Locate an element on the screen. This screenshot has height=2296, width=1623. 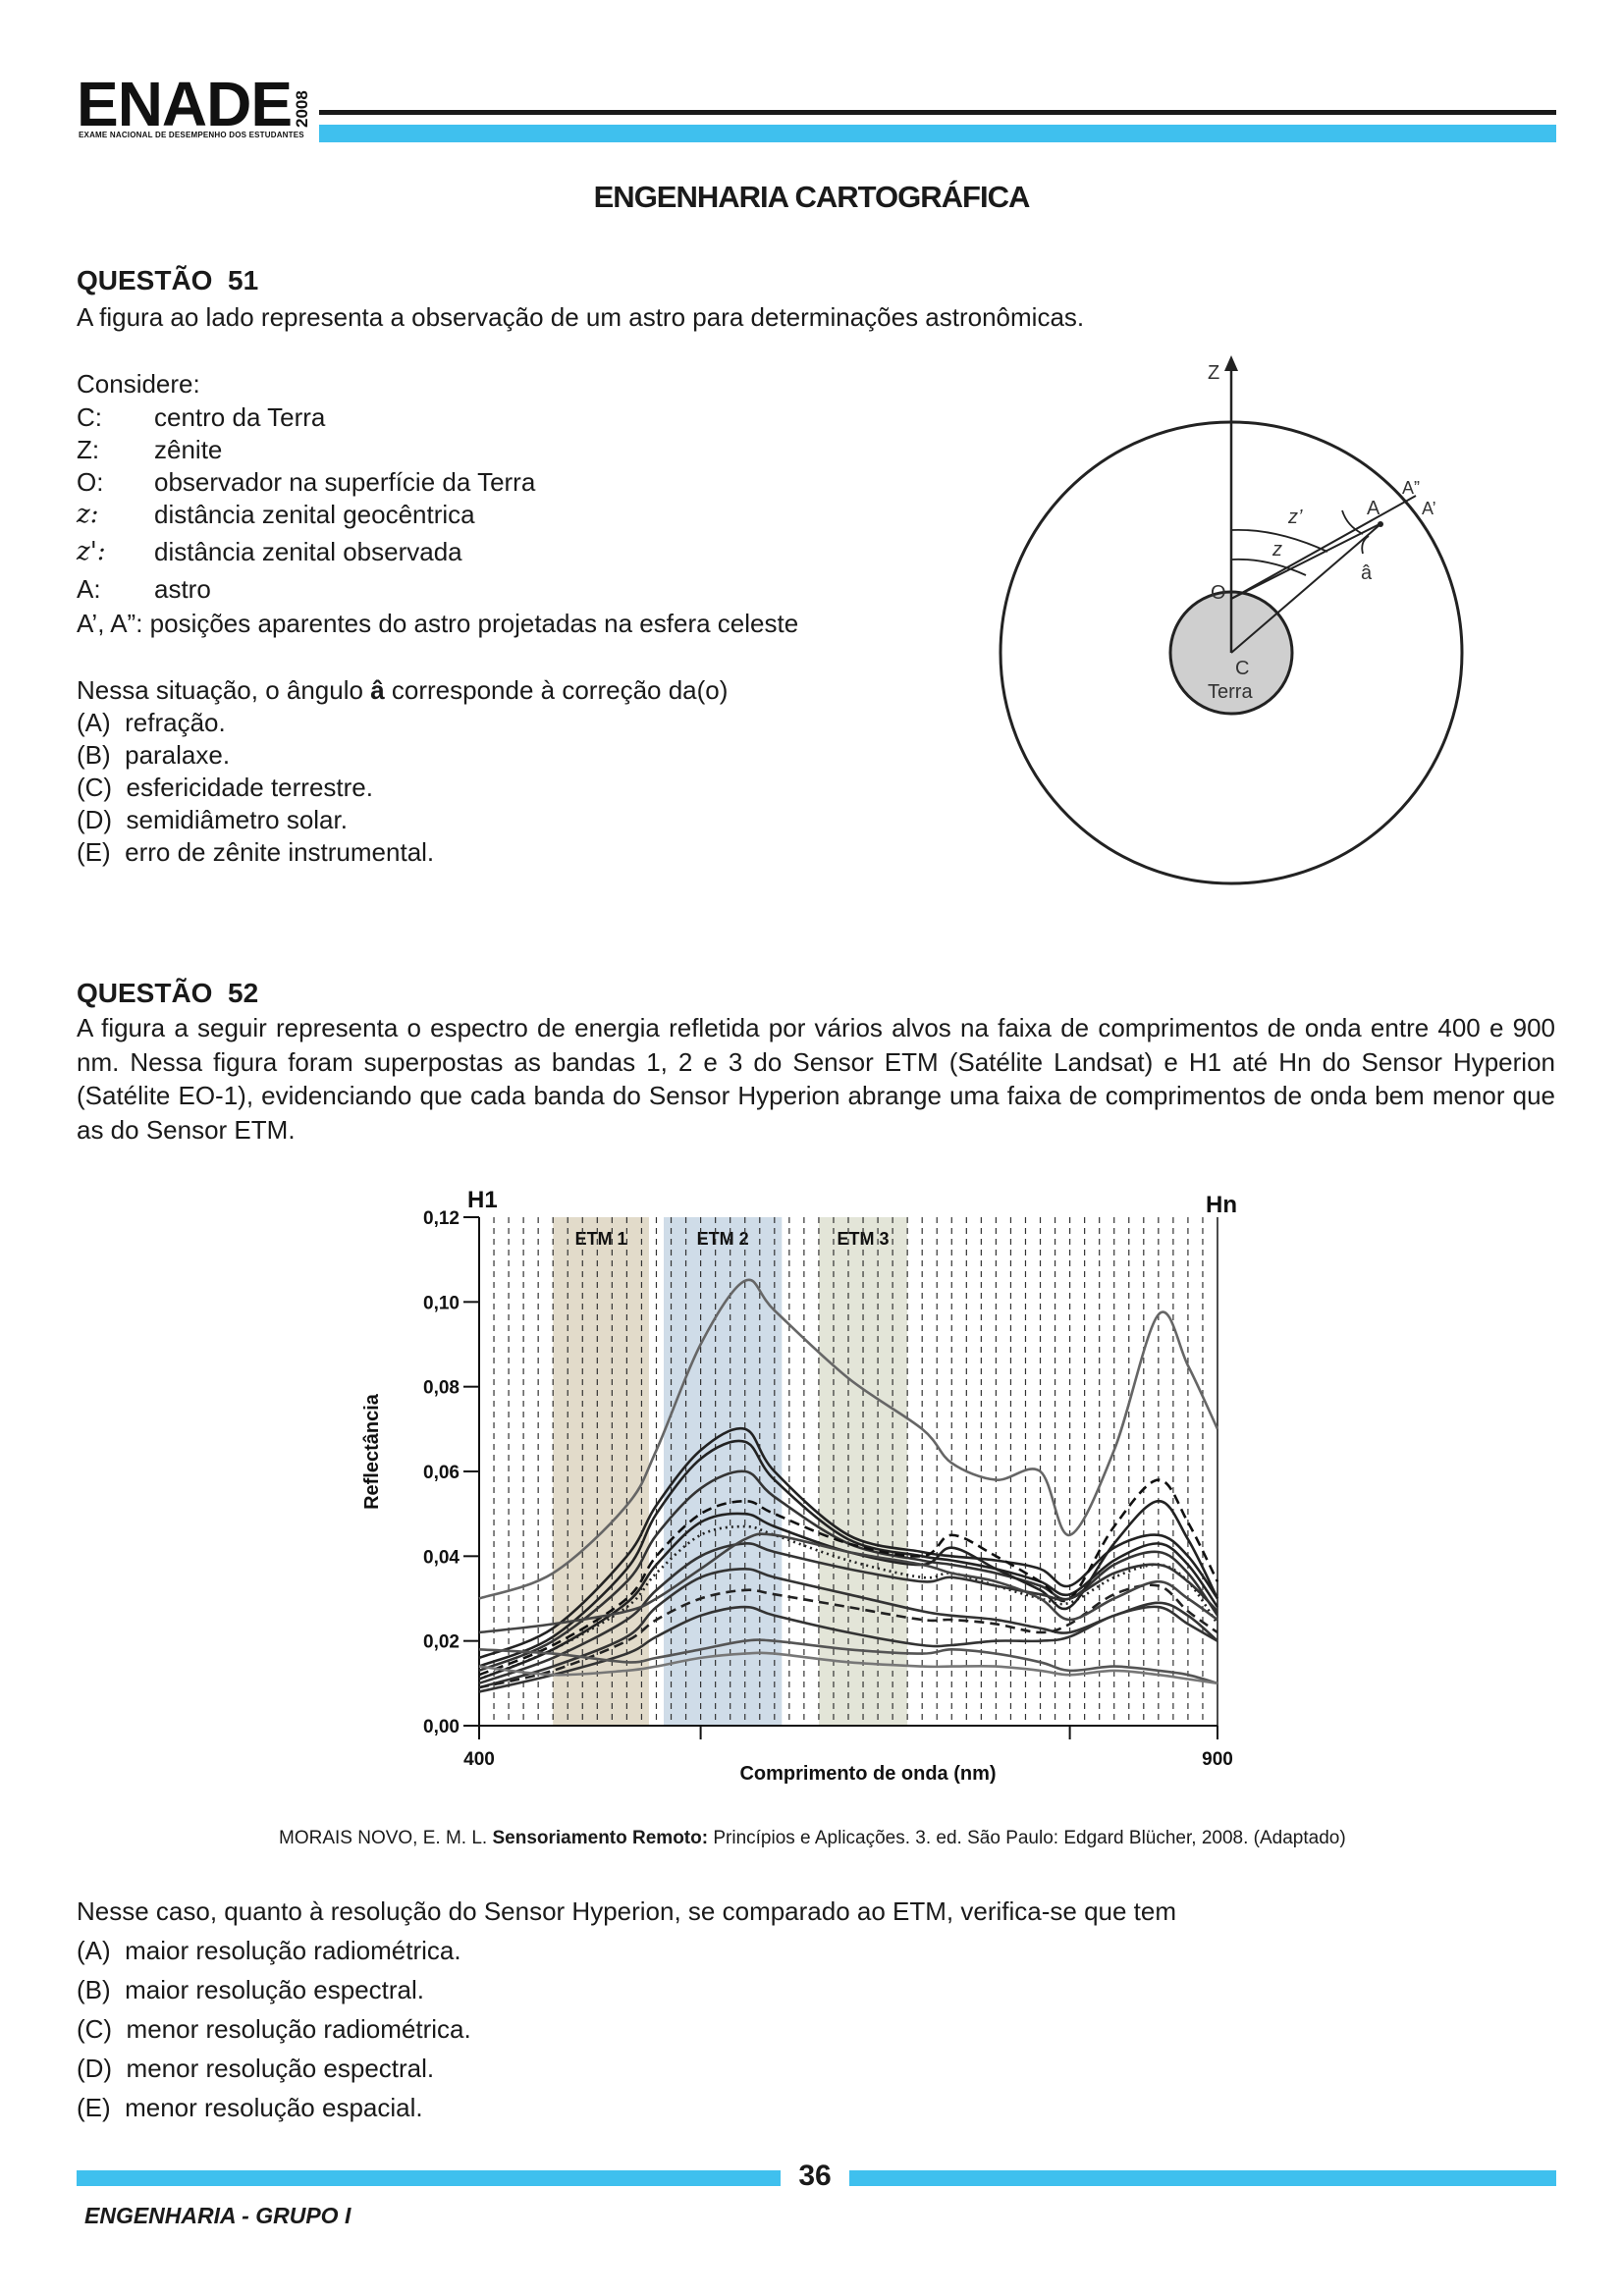
page-number: 36 is located at coordinates (815, 2176).